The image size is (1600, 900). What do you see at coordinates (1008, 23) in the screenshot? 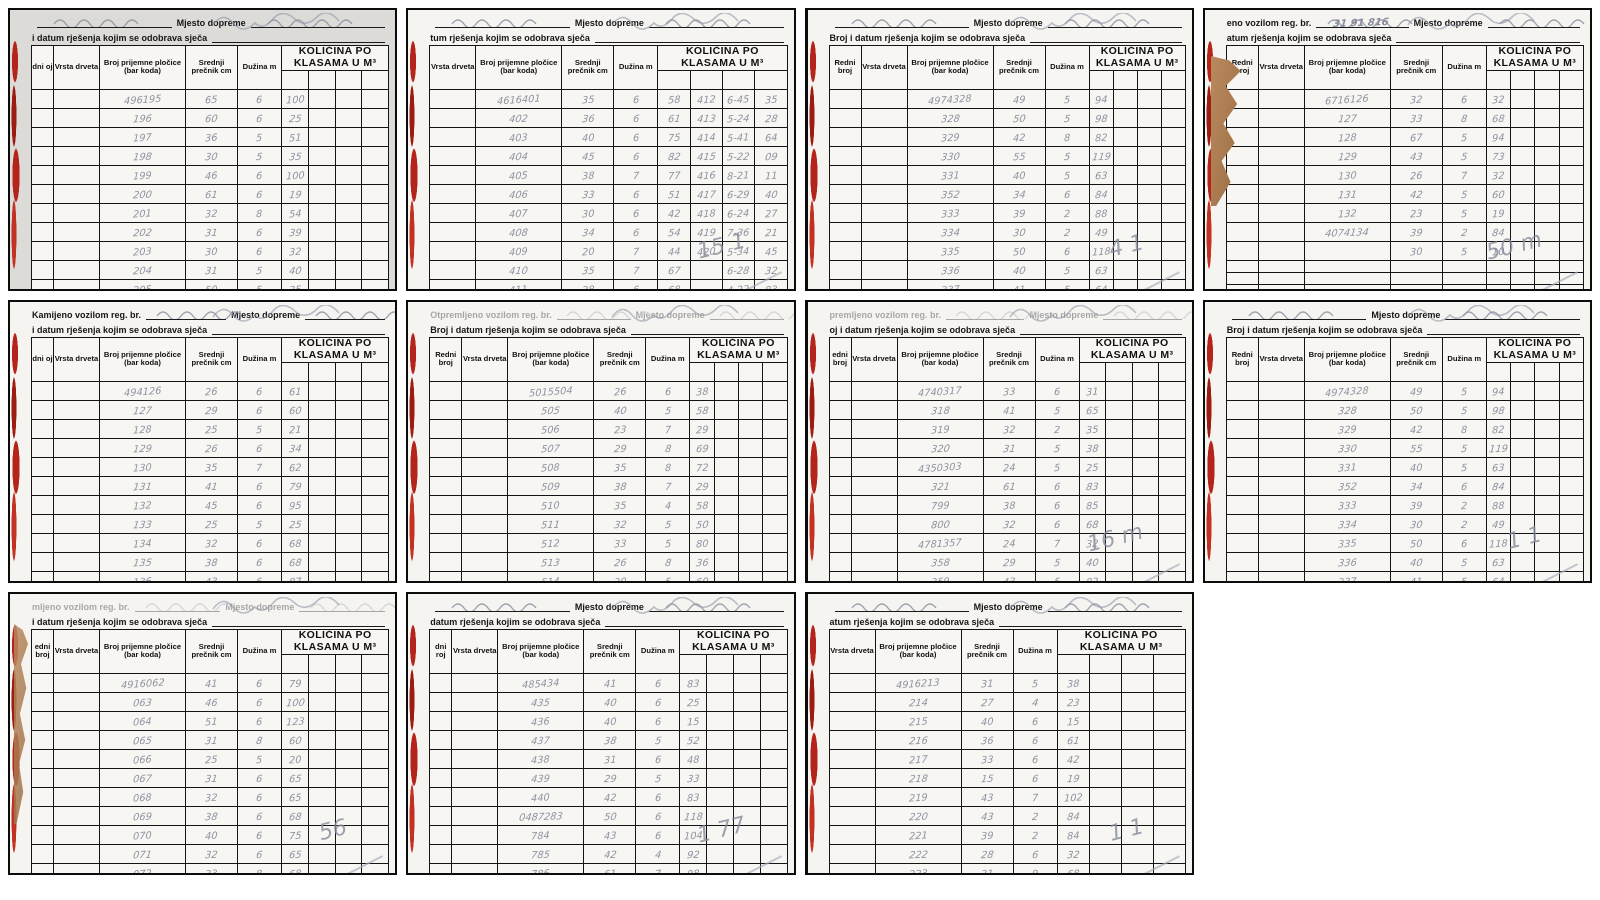
I see `mjesto-dopreme-label: Mjesto dopreme` at bounding box center [1008, 23].